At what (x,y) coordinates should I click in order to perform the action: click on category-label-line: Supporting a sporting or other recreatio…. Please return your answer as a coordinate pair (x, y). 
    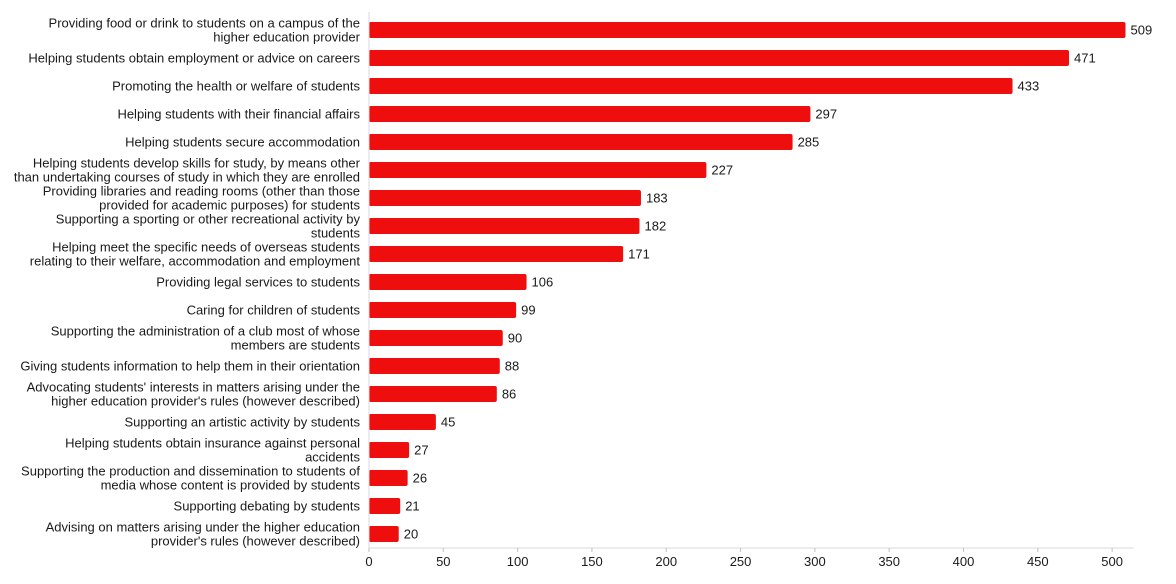
    Looking at the image, I should click on (208, 219).